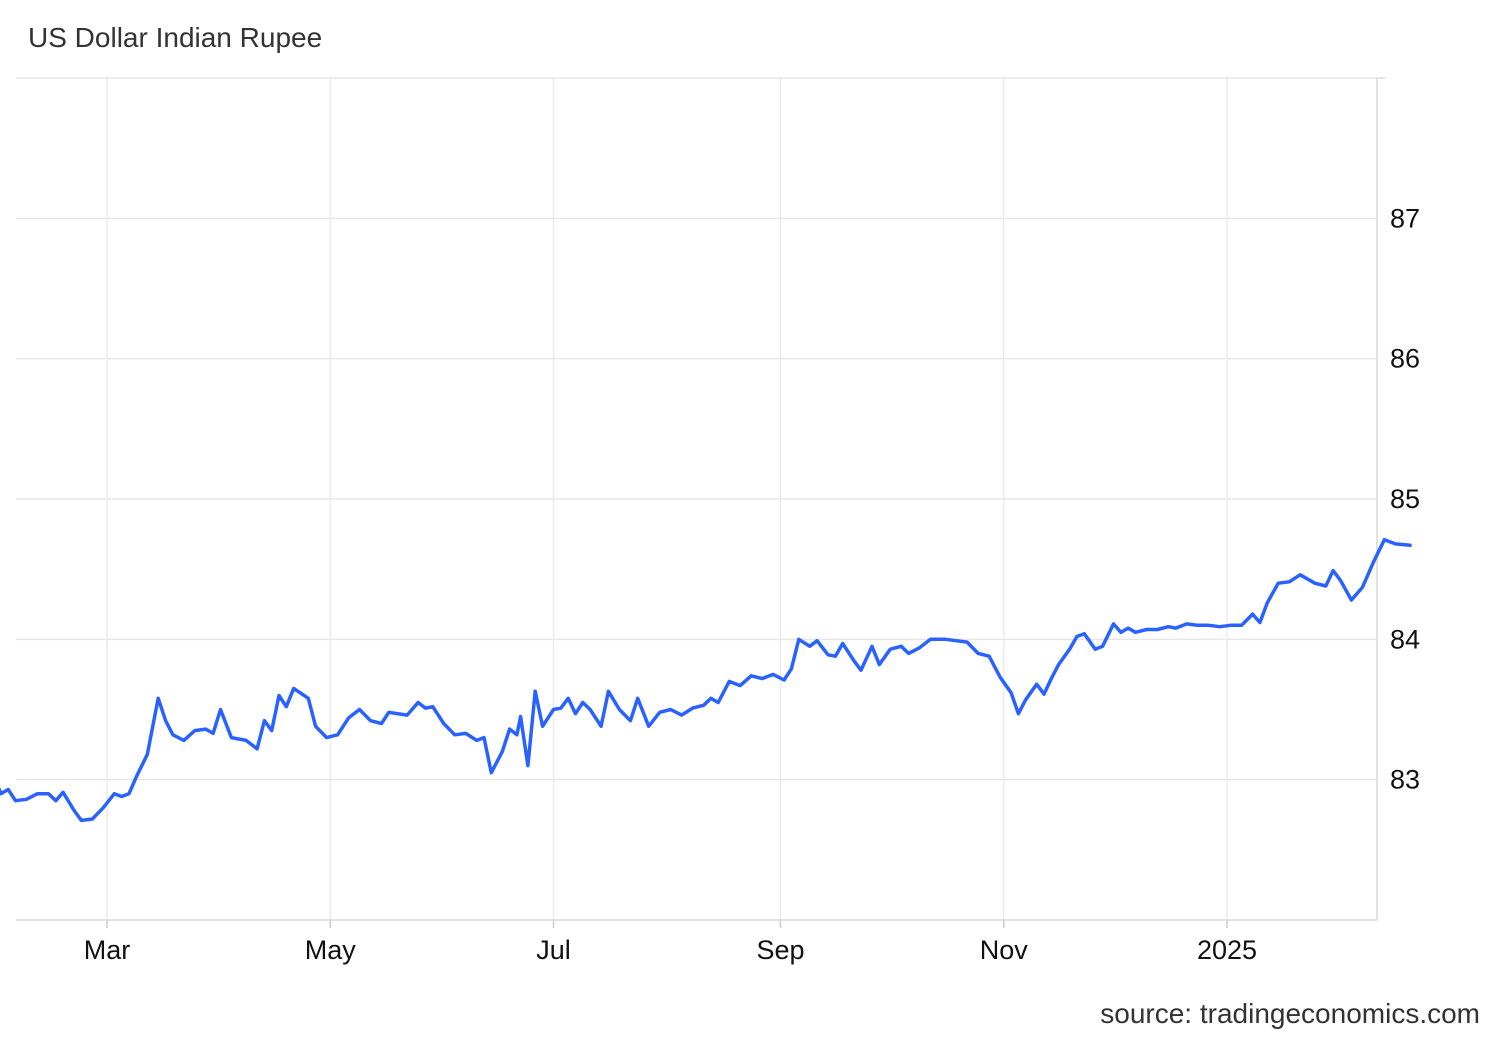  Describe the element at coordinates (1405, 639) in the screenshot. I see `y-tick-label: 84` at that location.